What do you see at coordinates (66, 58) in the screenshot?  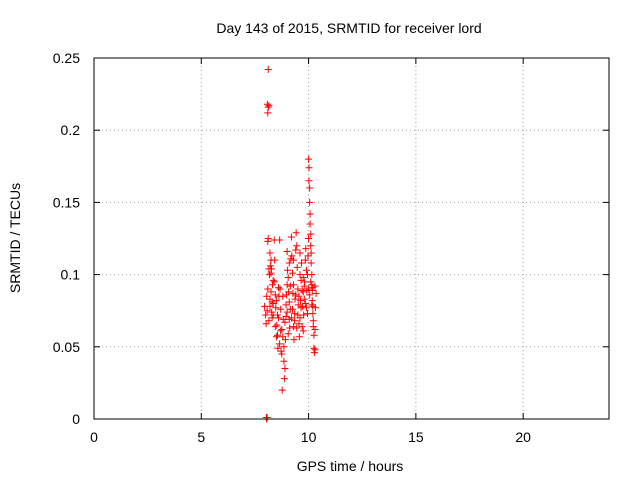 I see `y-tick-label: 0.25` at bounding box center [66, 58].